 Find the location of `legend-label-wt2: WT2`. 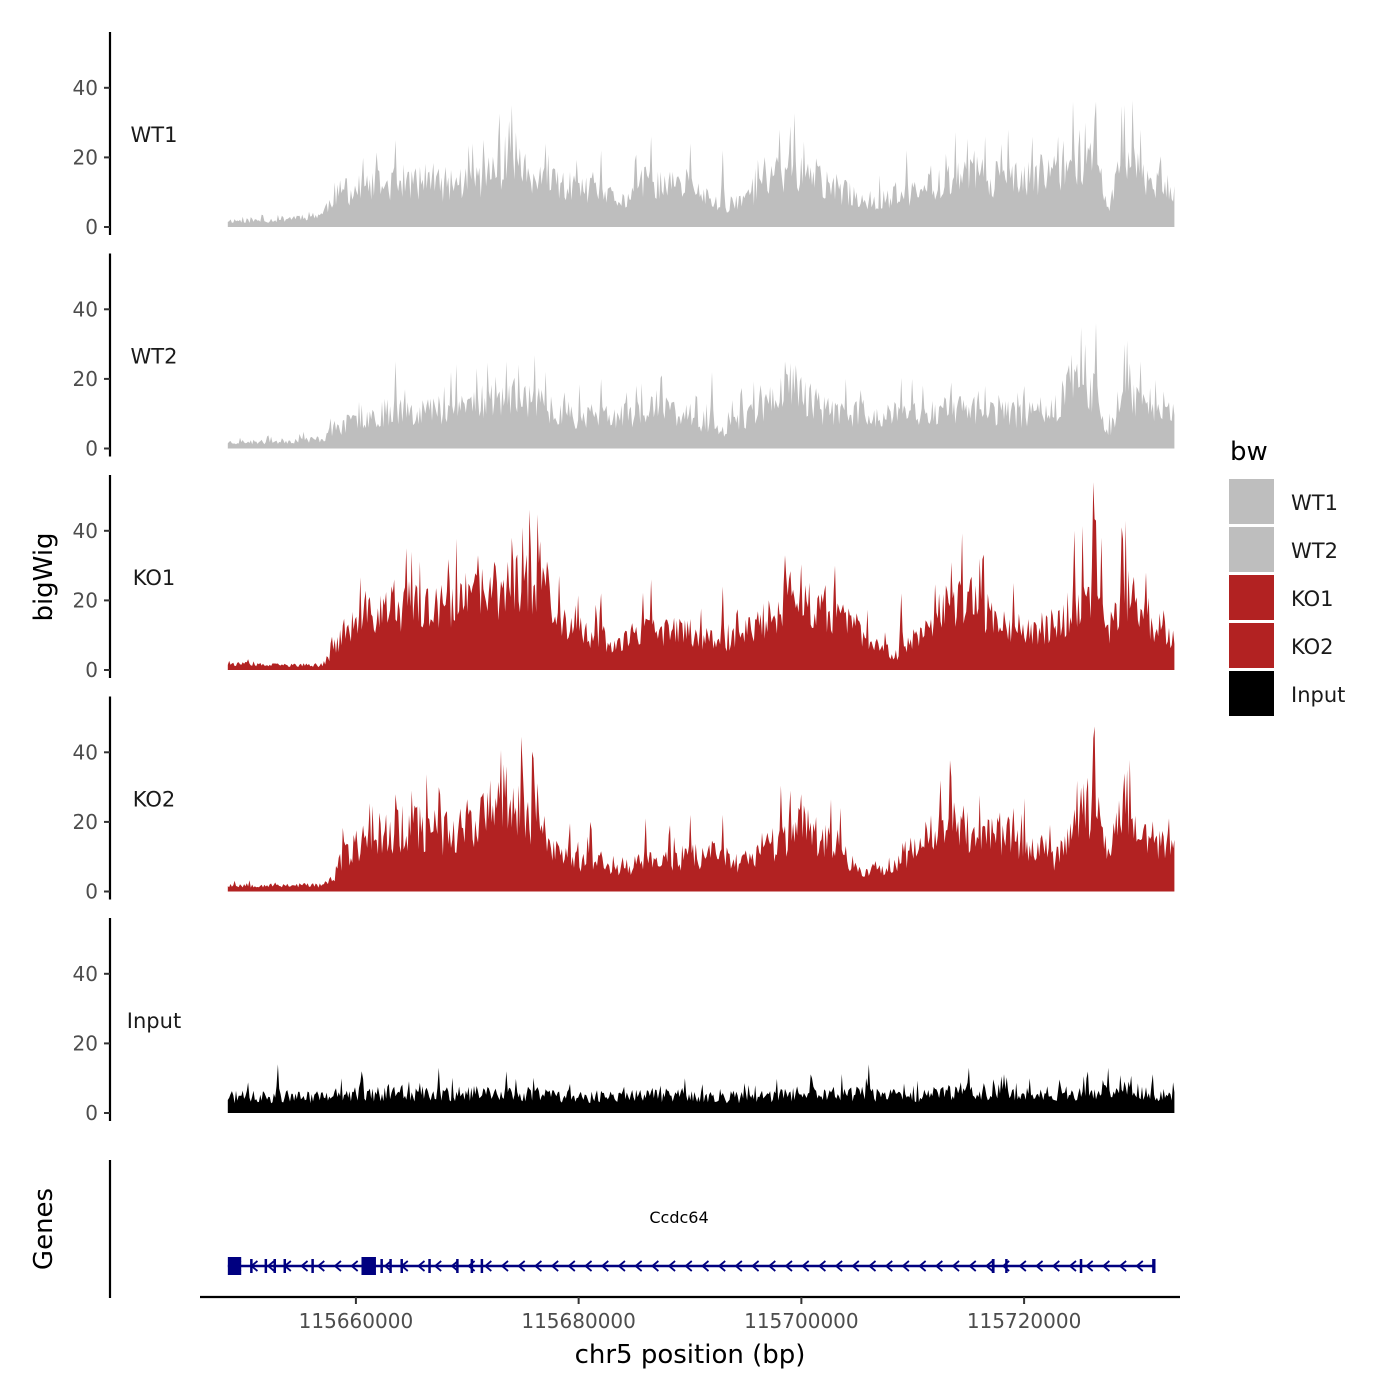

legend-label-wt2: WT2 is located at coordinates (1314, 551).